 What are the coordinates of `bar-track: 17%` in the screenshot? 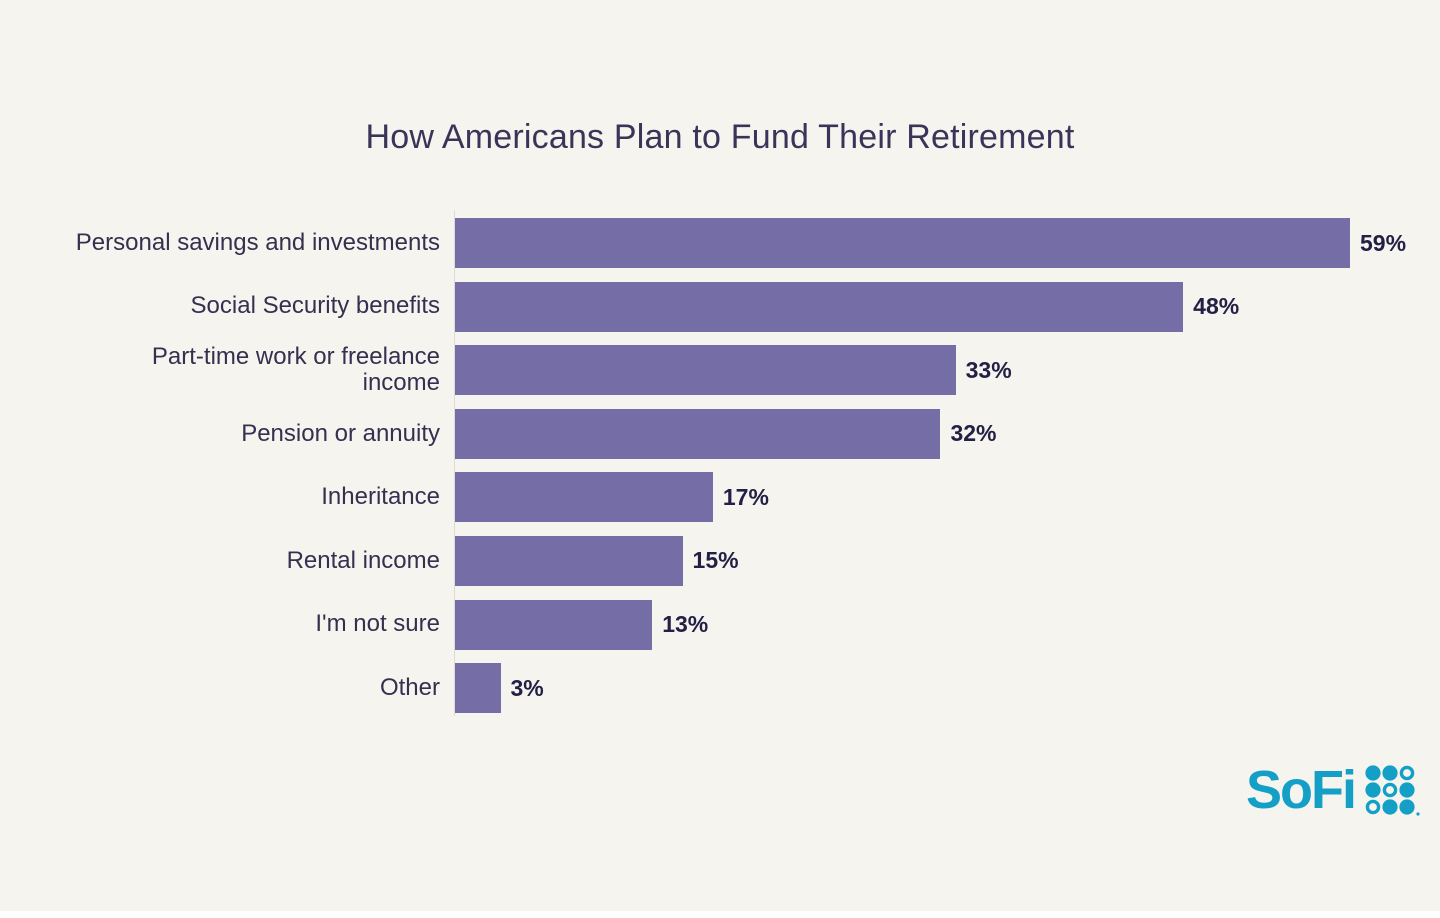 It's located at (947, 497).